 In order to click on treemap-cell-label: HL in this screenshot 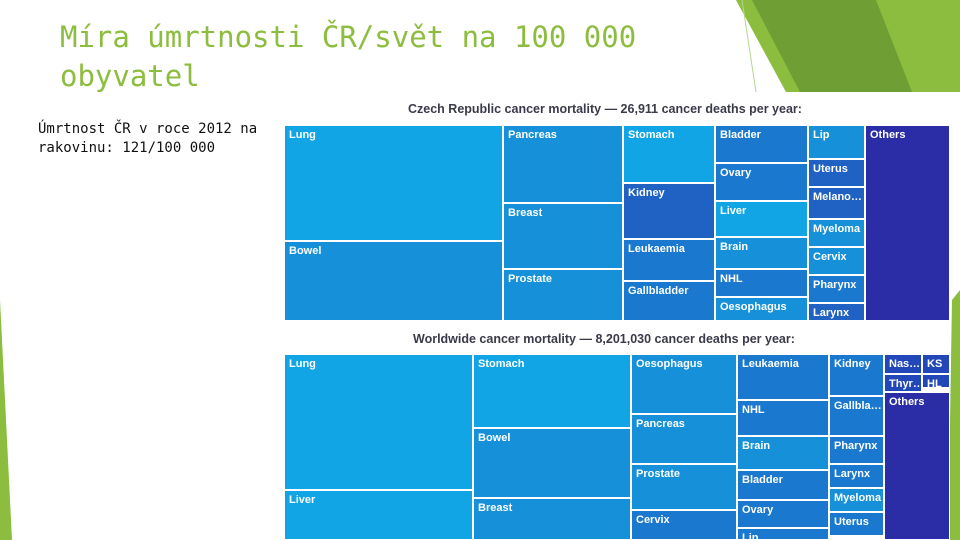, I will do `click(934, 383)`.